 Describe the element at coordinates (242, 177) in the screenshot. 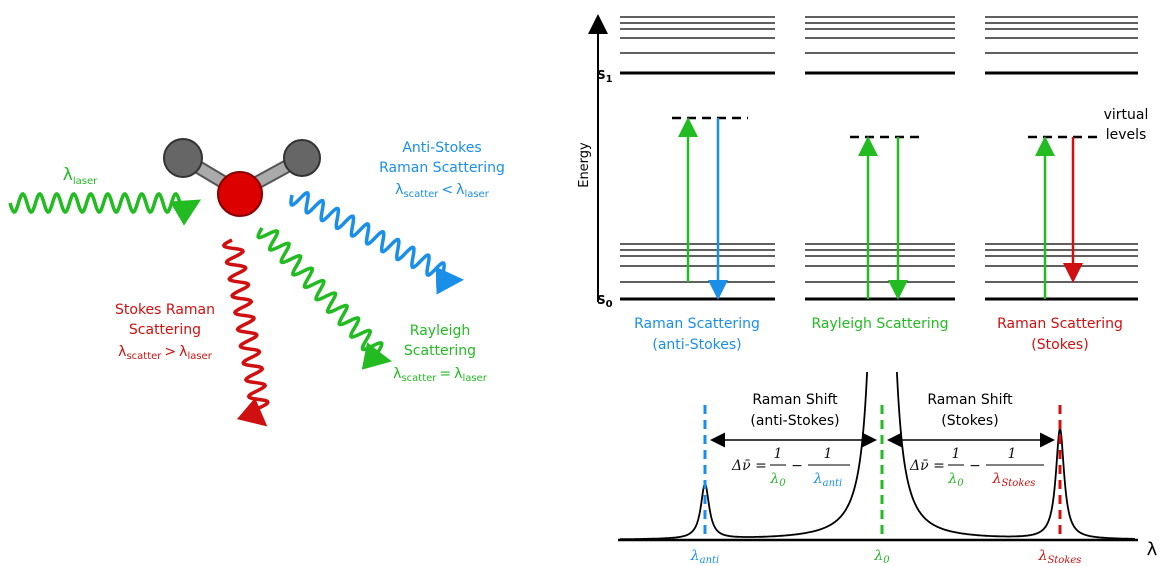

I see `molecule` at that location.